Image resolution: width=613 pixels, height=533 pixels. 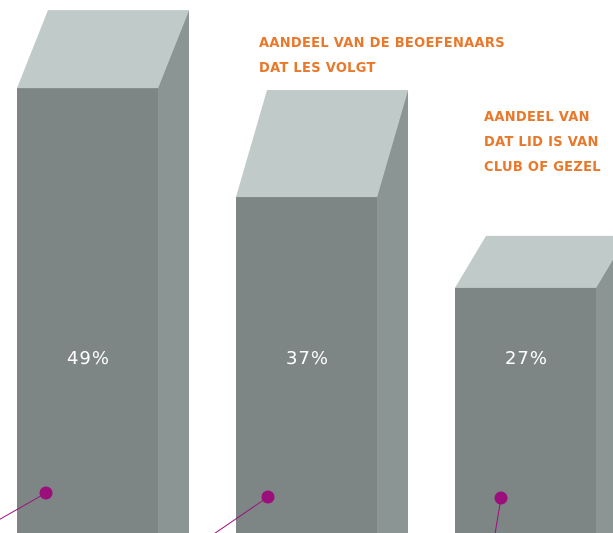 What do you see at coordinates (382, 43) in the screenshot?
I see `annotation: AANDEEL VAN DE BEOEFENAARS` at bounding box center [382, 43].